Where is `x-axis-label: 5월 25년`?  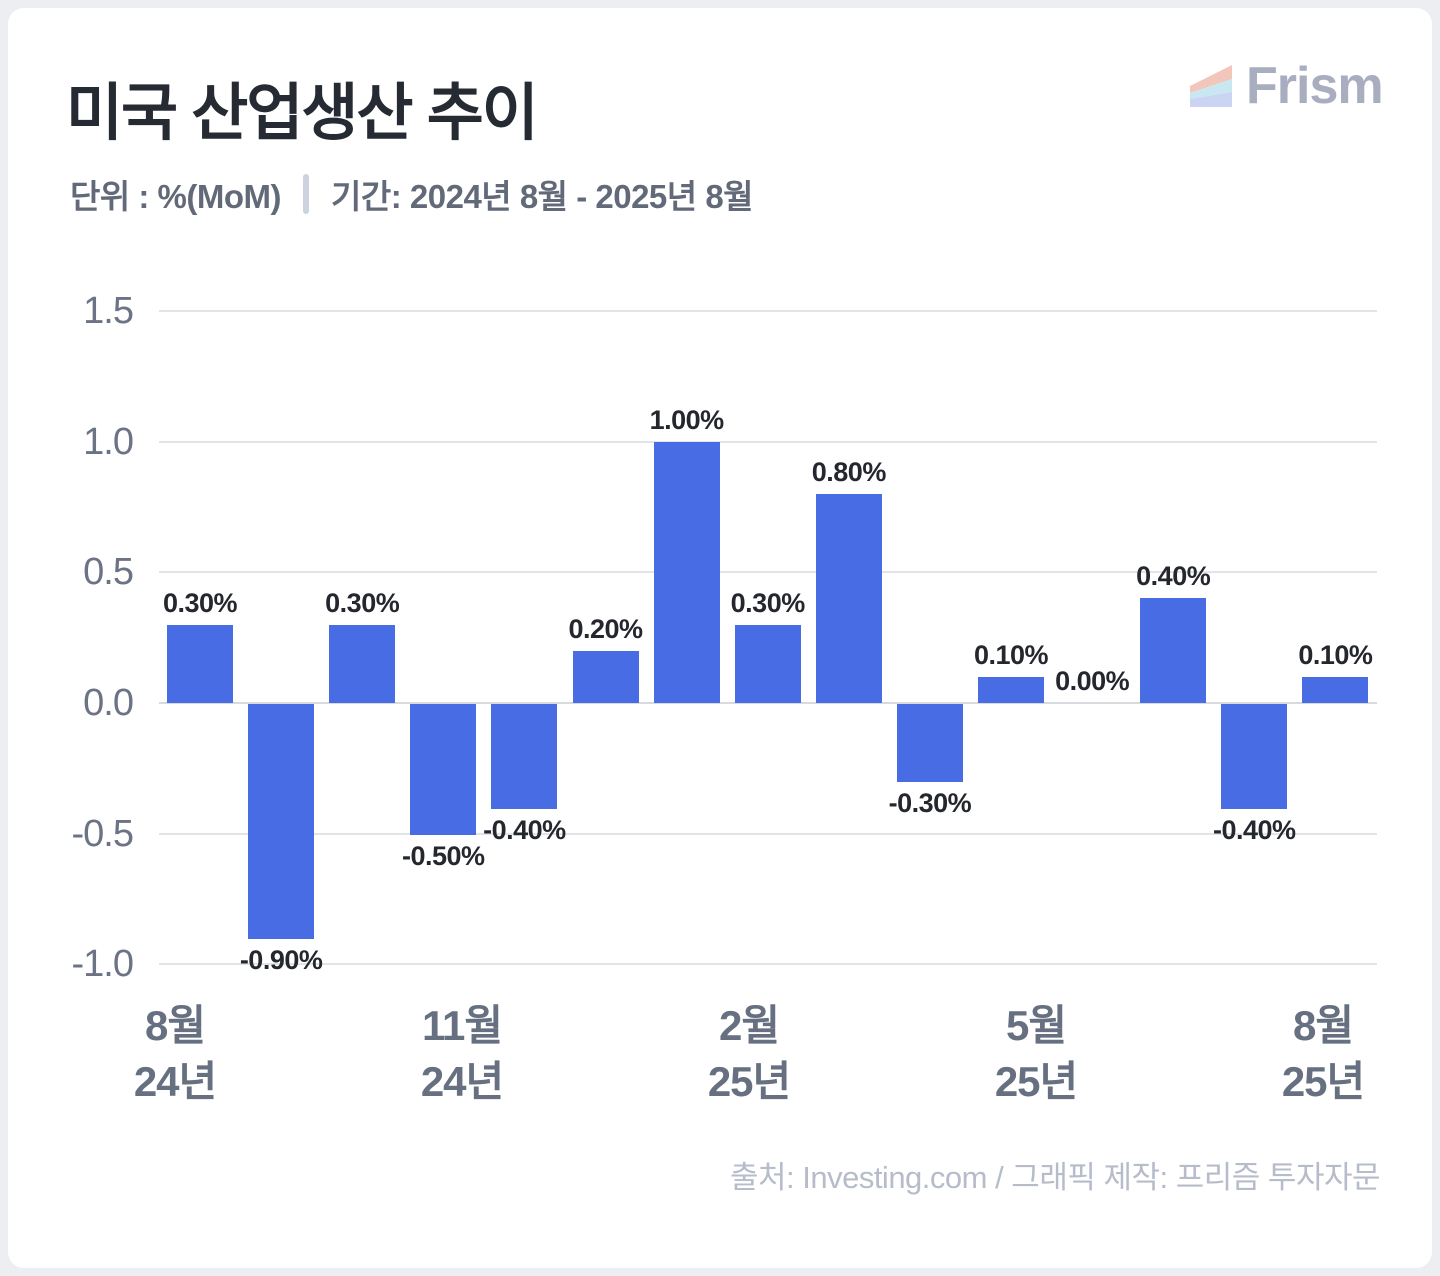 x-axis-label: 5월 25년 is located at coordinates (1036, 1054).